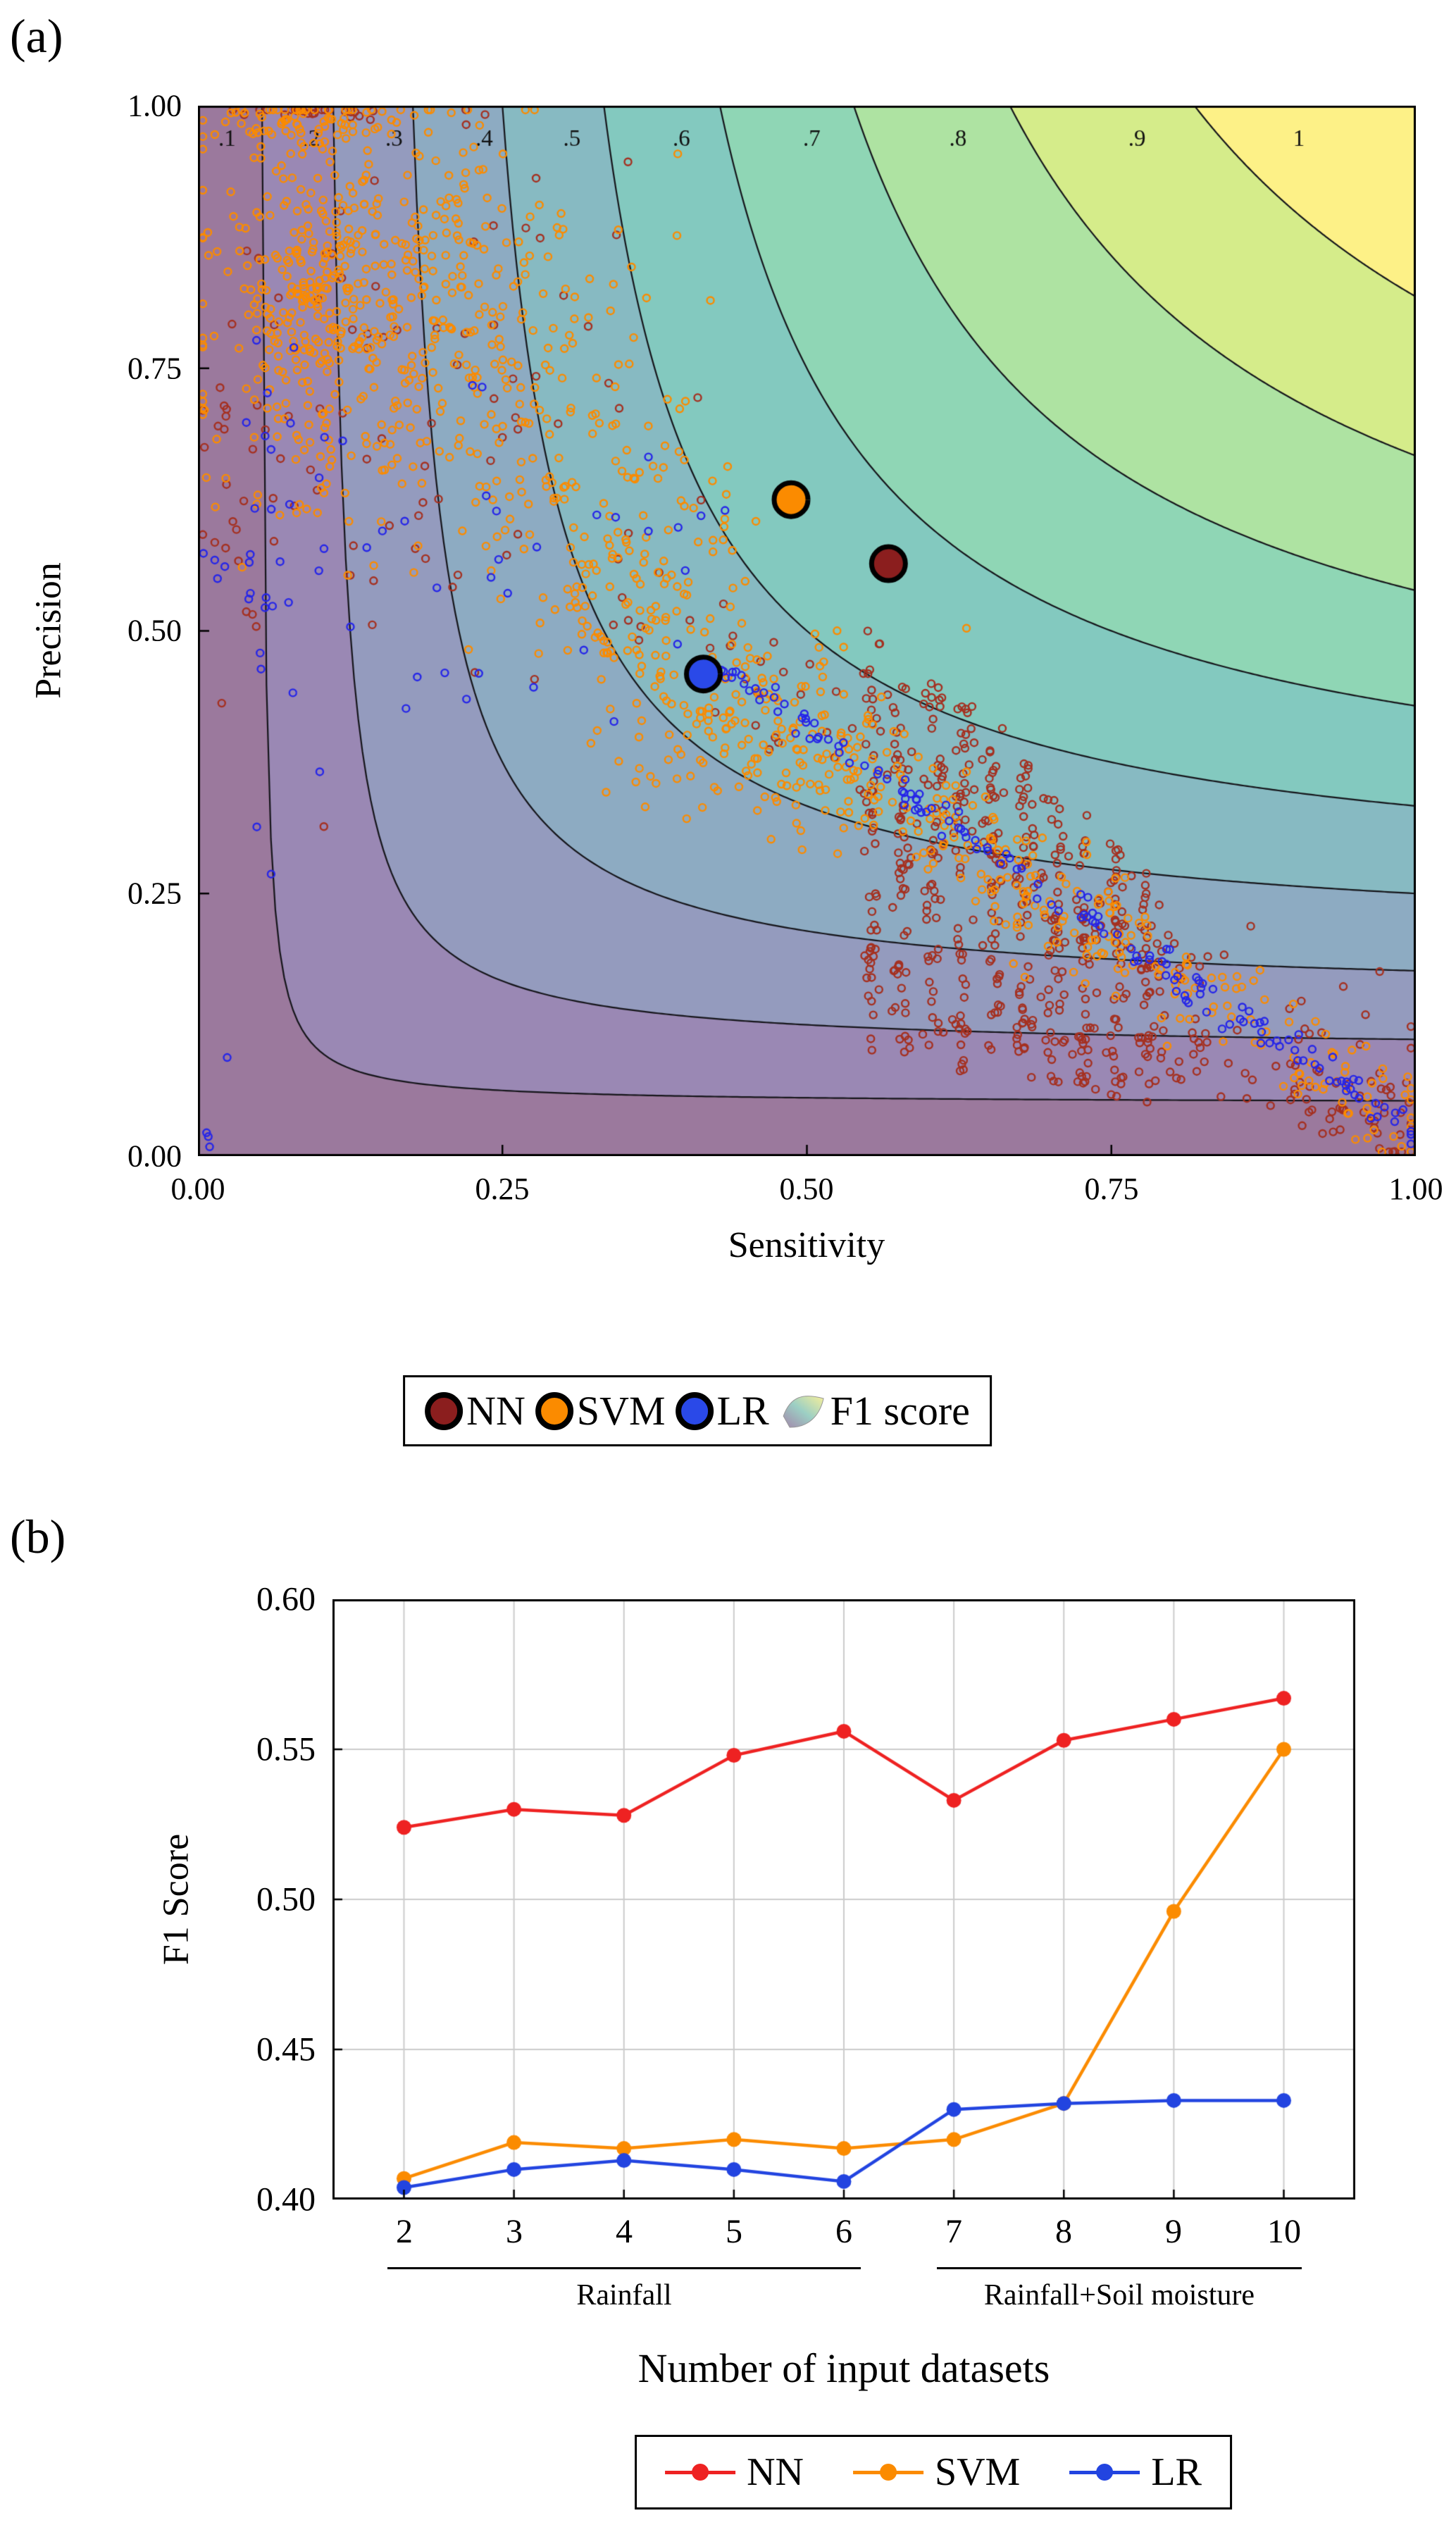 This screenshot has width=1456, height=2525. I want to click on x-tick-label: 8, so click(1063, 2231).